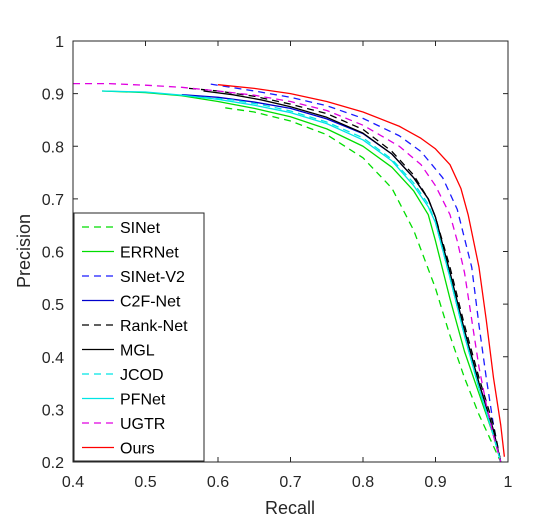  I want to click on y-tick-label: 0.8, so click(53, 147).